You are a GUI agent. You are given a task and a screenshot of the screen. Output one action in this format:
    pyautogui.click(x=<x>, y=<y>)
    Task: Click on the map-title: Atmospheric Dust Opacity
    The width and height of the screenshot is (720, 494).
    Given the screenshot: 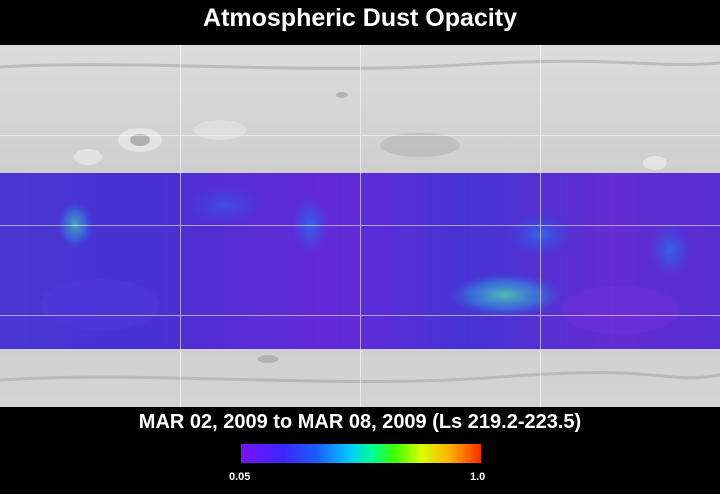 What is the action you would take?
    pyautogui.click(x=360, y=18)
    